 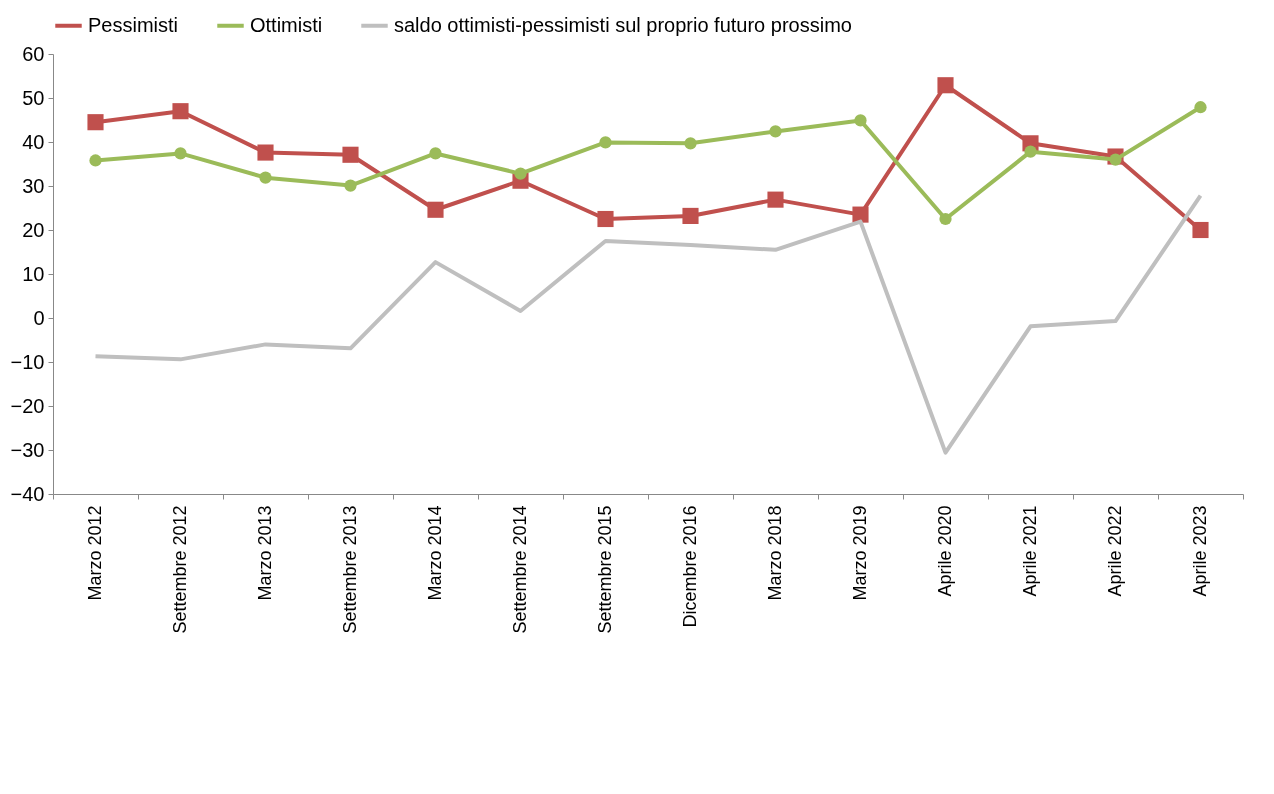 I want to click on legend-label: saldo ottimisti-pessimisti sul proprio futuro prossimo, so click(x=623, y=24).